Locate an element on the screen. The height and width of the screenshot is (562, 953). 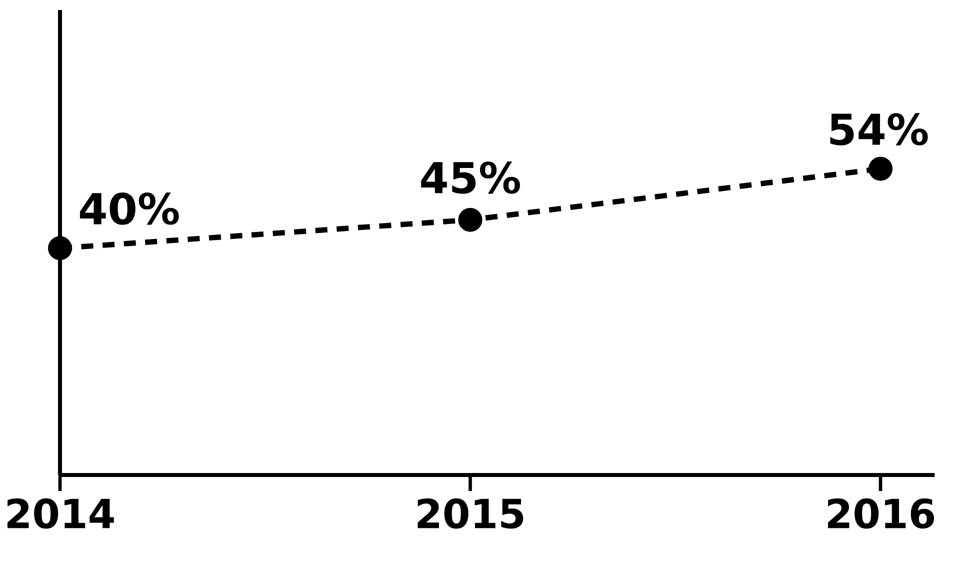
data-label: 40% is located at coordinates (129, 208).